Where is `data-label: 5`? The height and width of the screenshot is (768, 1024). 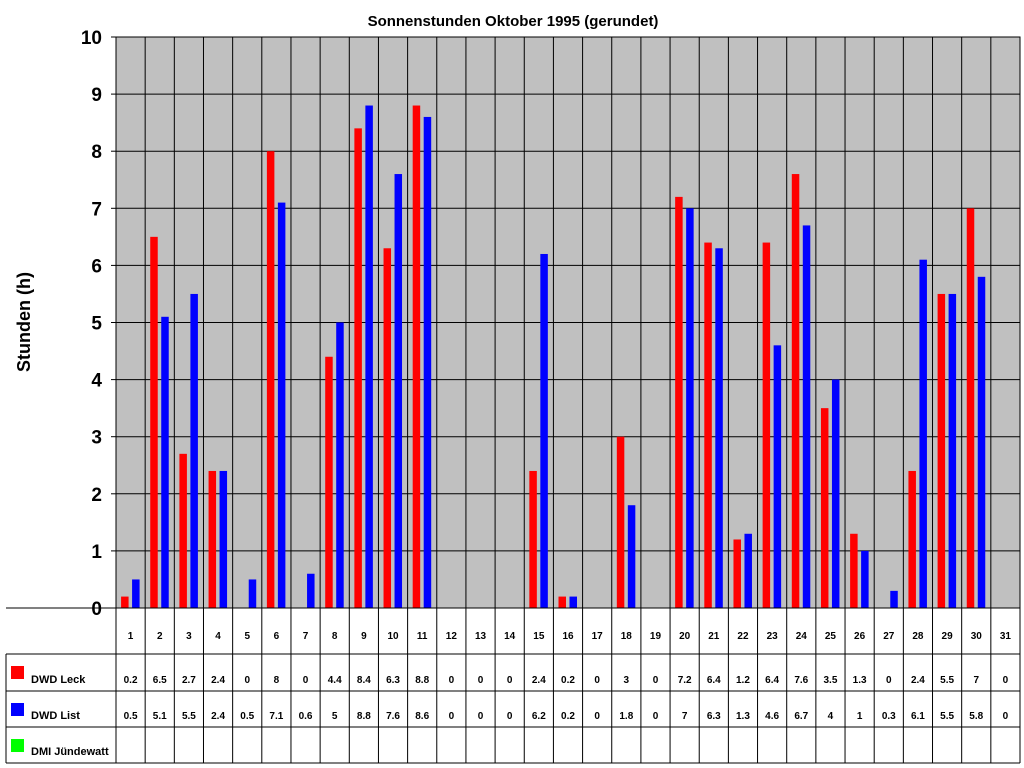 data-label: 5 is located at coordinates (335, 716).